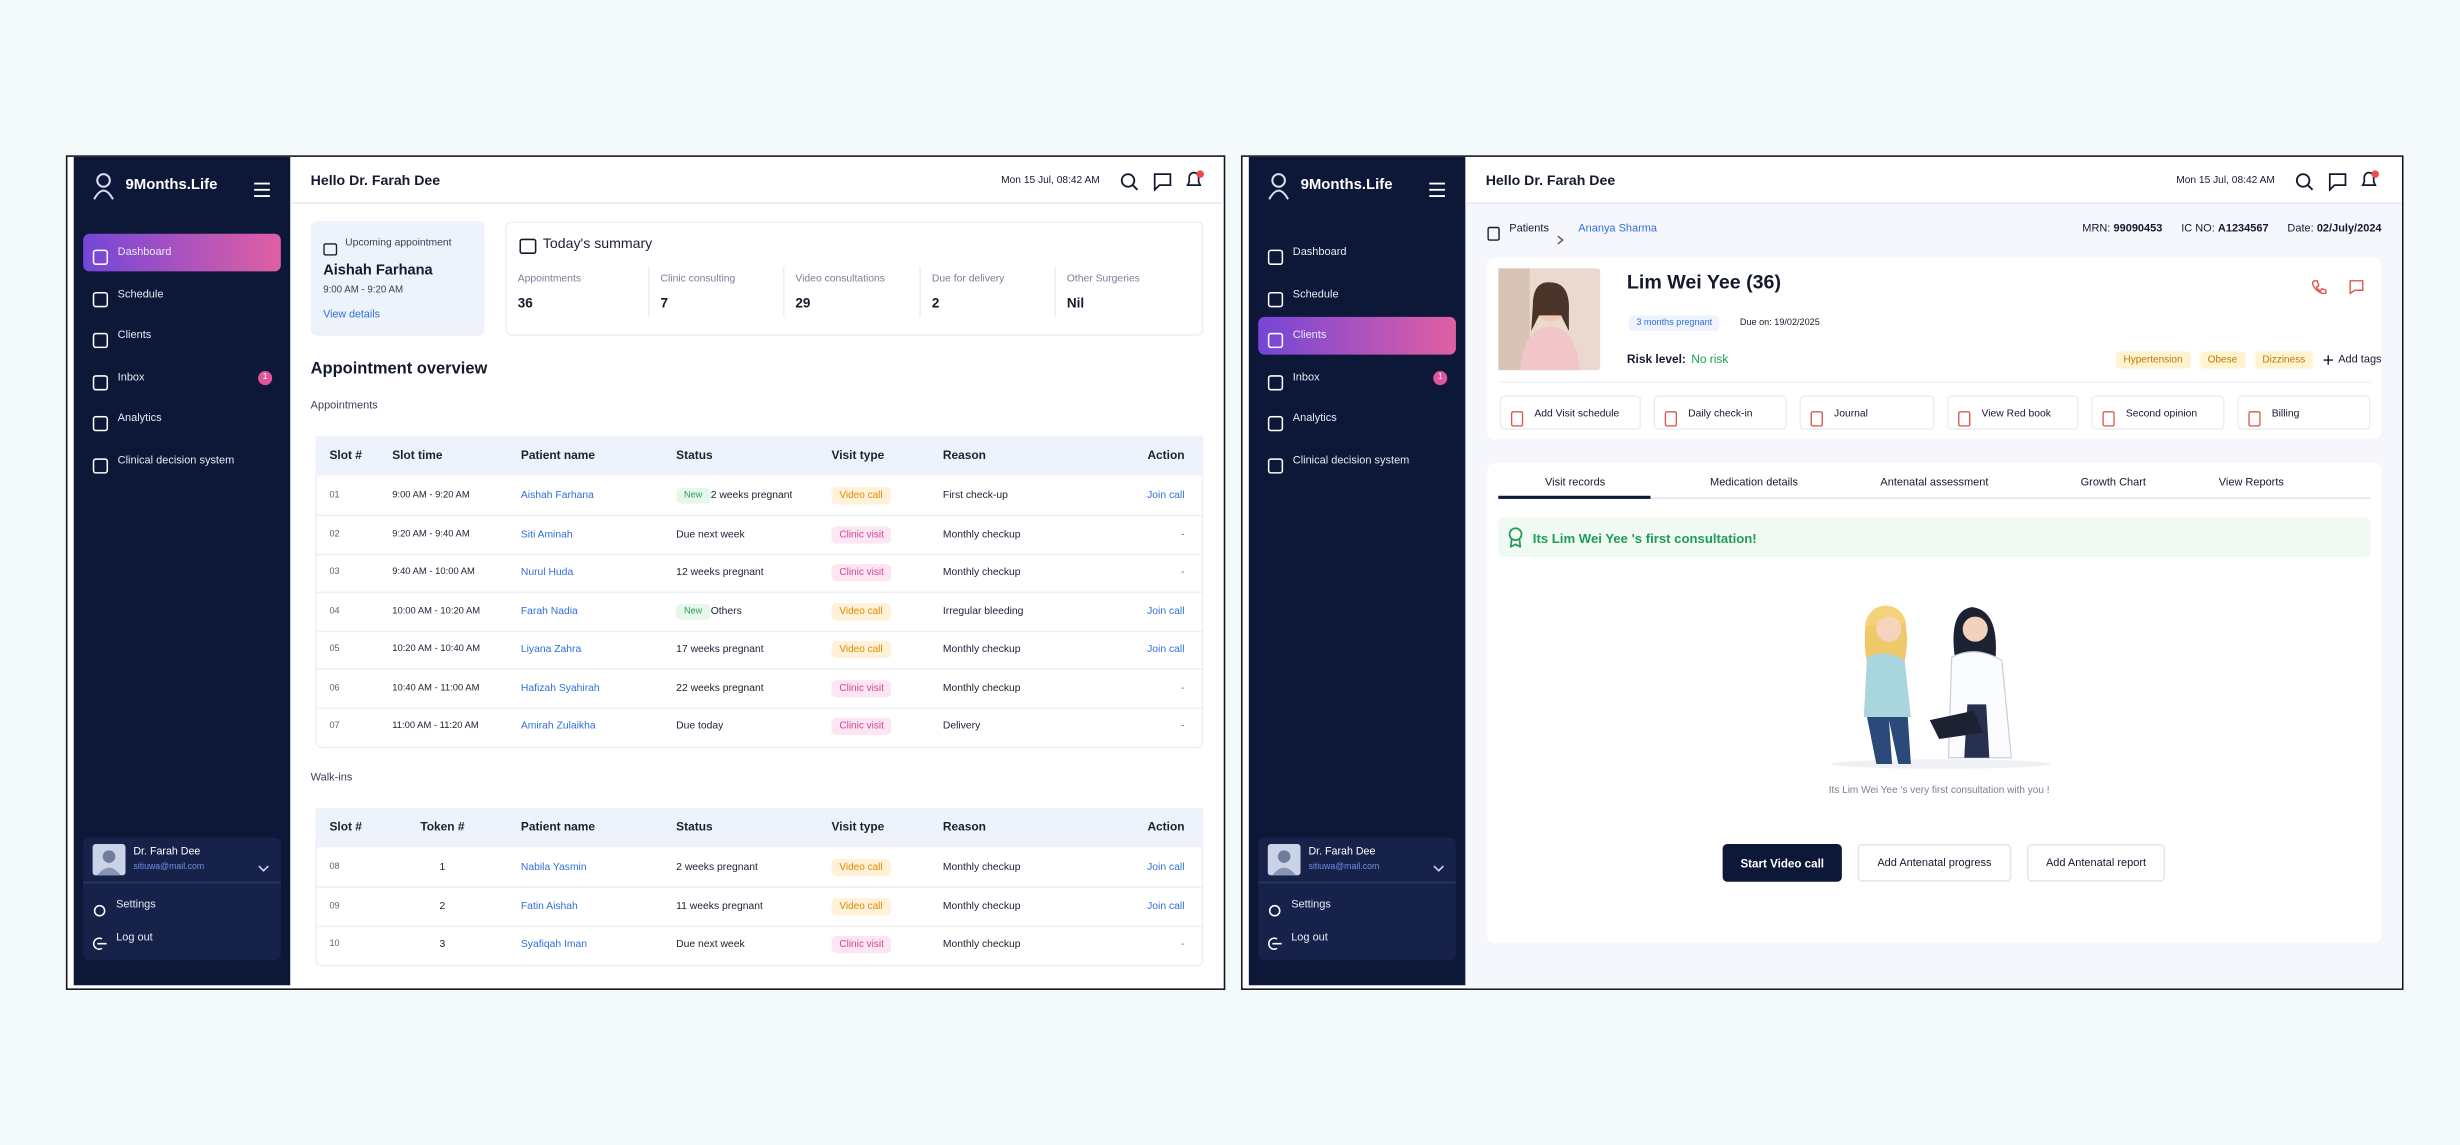  Describe the element at coordinates (399, 369) in the screenshot. I see `overview-title: Appointment overview` at that location.